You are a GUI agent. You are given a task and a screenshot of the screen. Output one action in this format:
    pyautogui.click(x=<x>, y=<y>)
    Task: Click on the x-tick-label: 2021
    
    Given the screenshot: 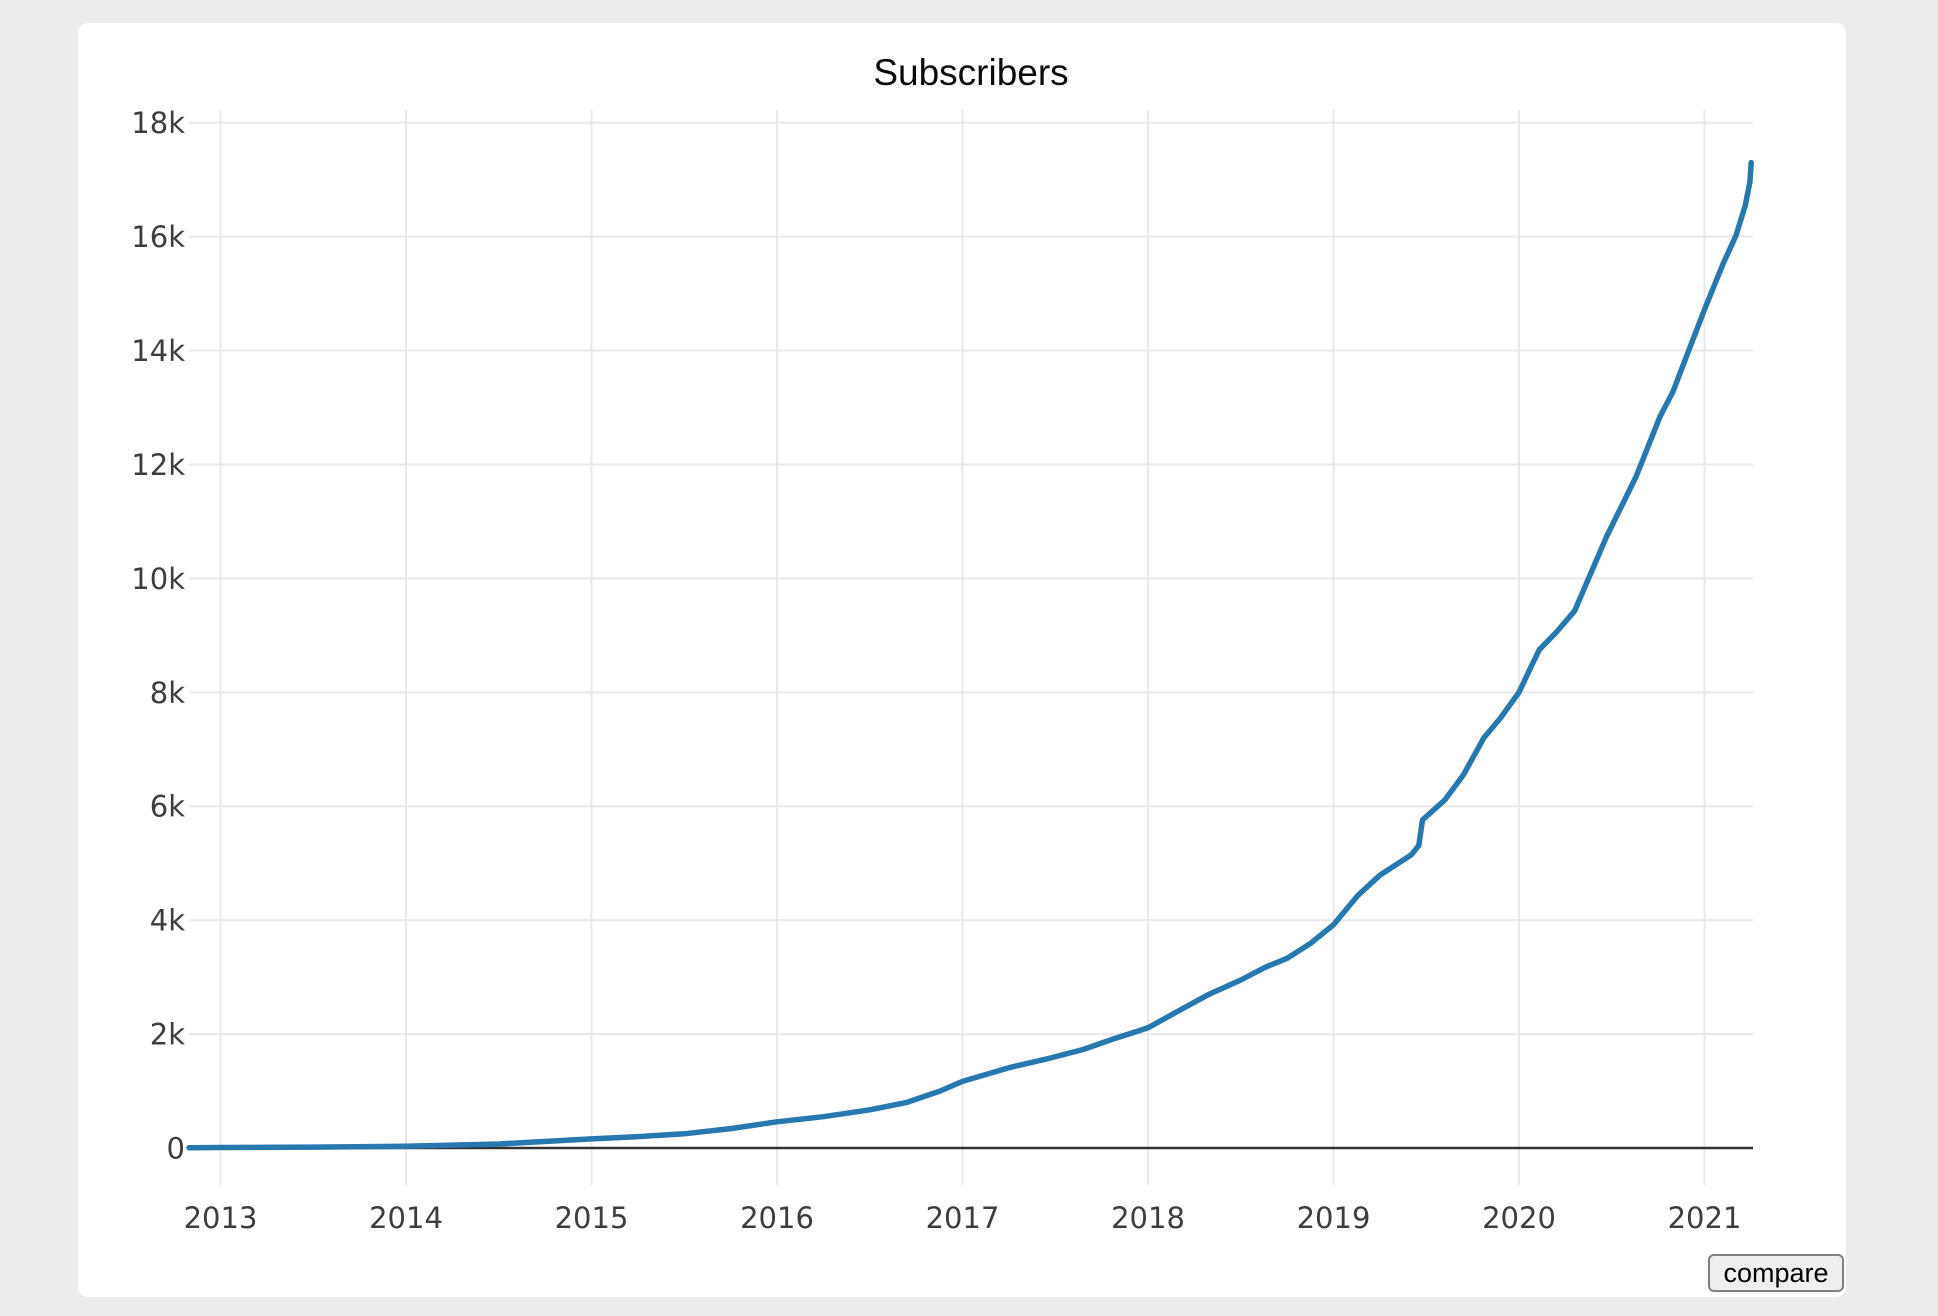 What is the action you would take?
    pyautogui.click(x=1705, y=1218)
    